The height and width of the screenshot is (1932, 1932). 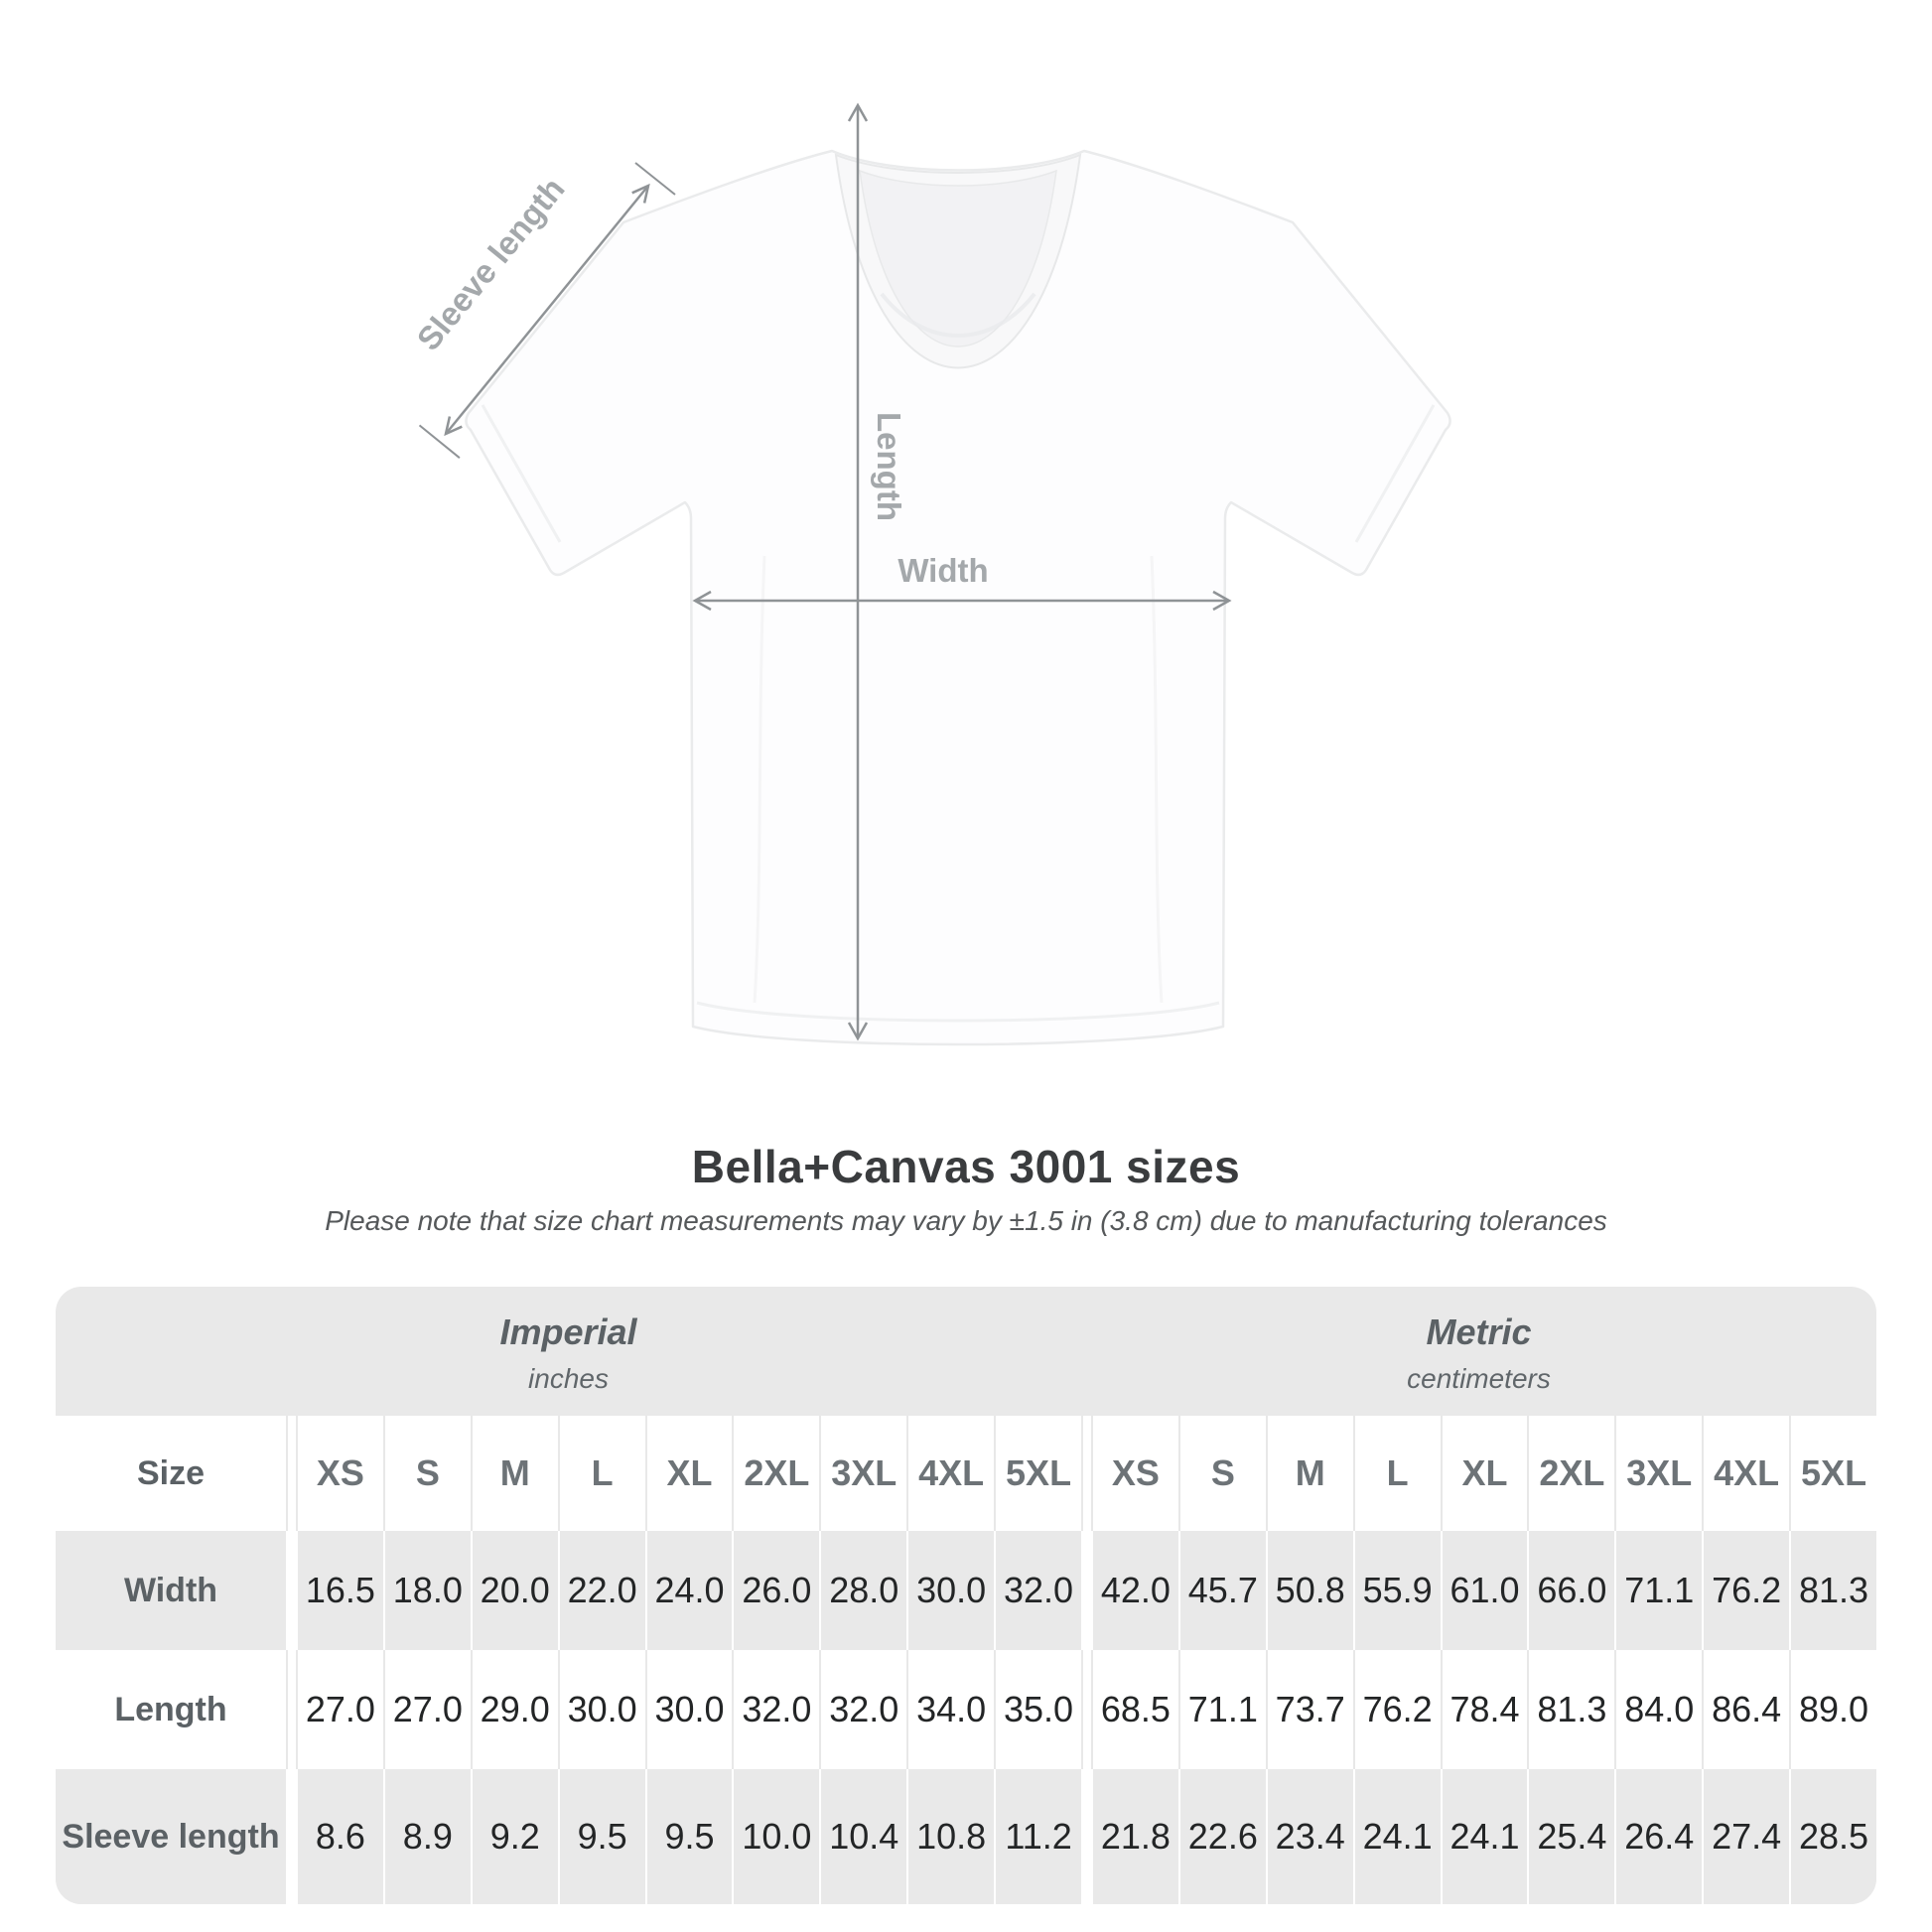 I want to click on value-cell: 84.0, so click(x=1658, y=1709).